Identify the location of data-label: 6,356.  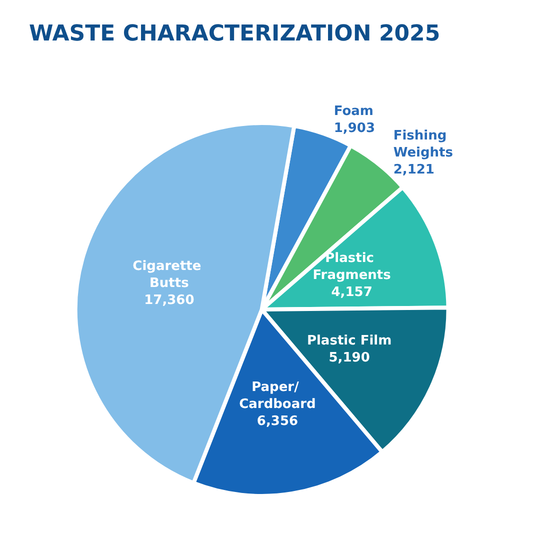
(277, 421).